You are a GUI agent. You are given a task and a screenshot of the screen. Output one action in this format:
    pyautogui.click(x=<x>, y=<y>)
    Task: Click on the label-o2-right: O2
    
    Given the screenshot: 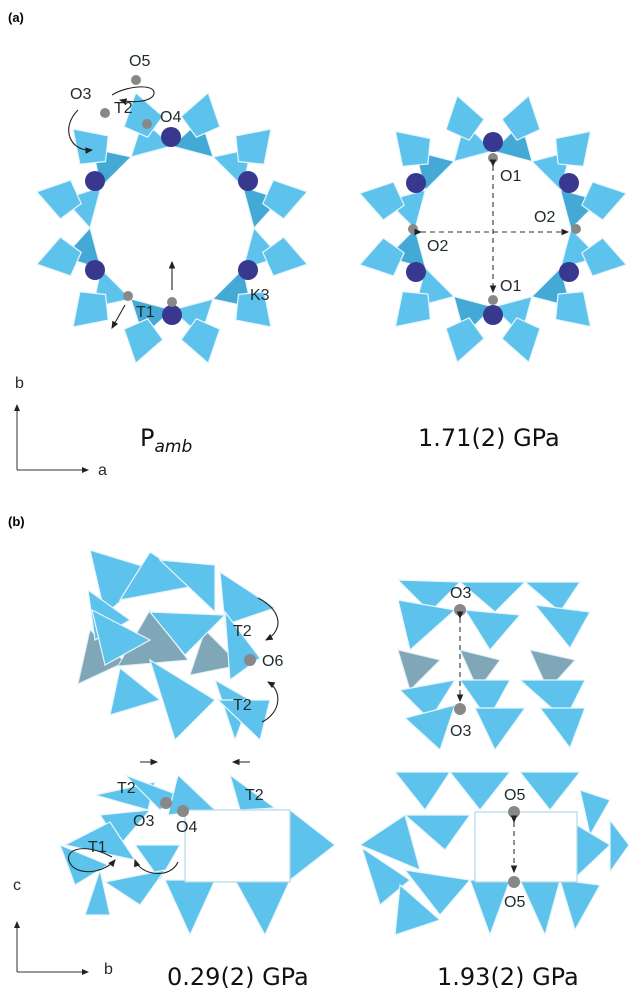 What is the action you would take?
    pyautogui.click(x=544, y=217)
    